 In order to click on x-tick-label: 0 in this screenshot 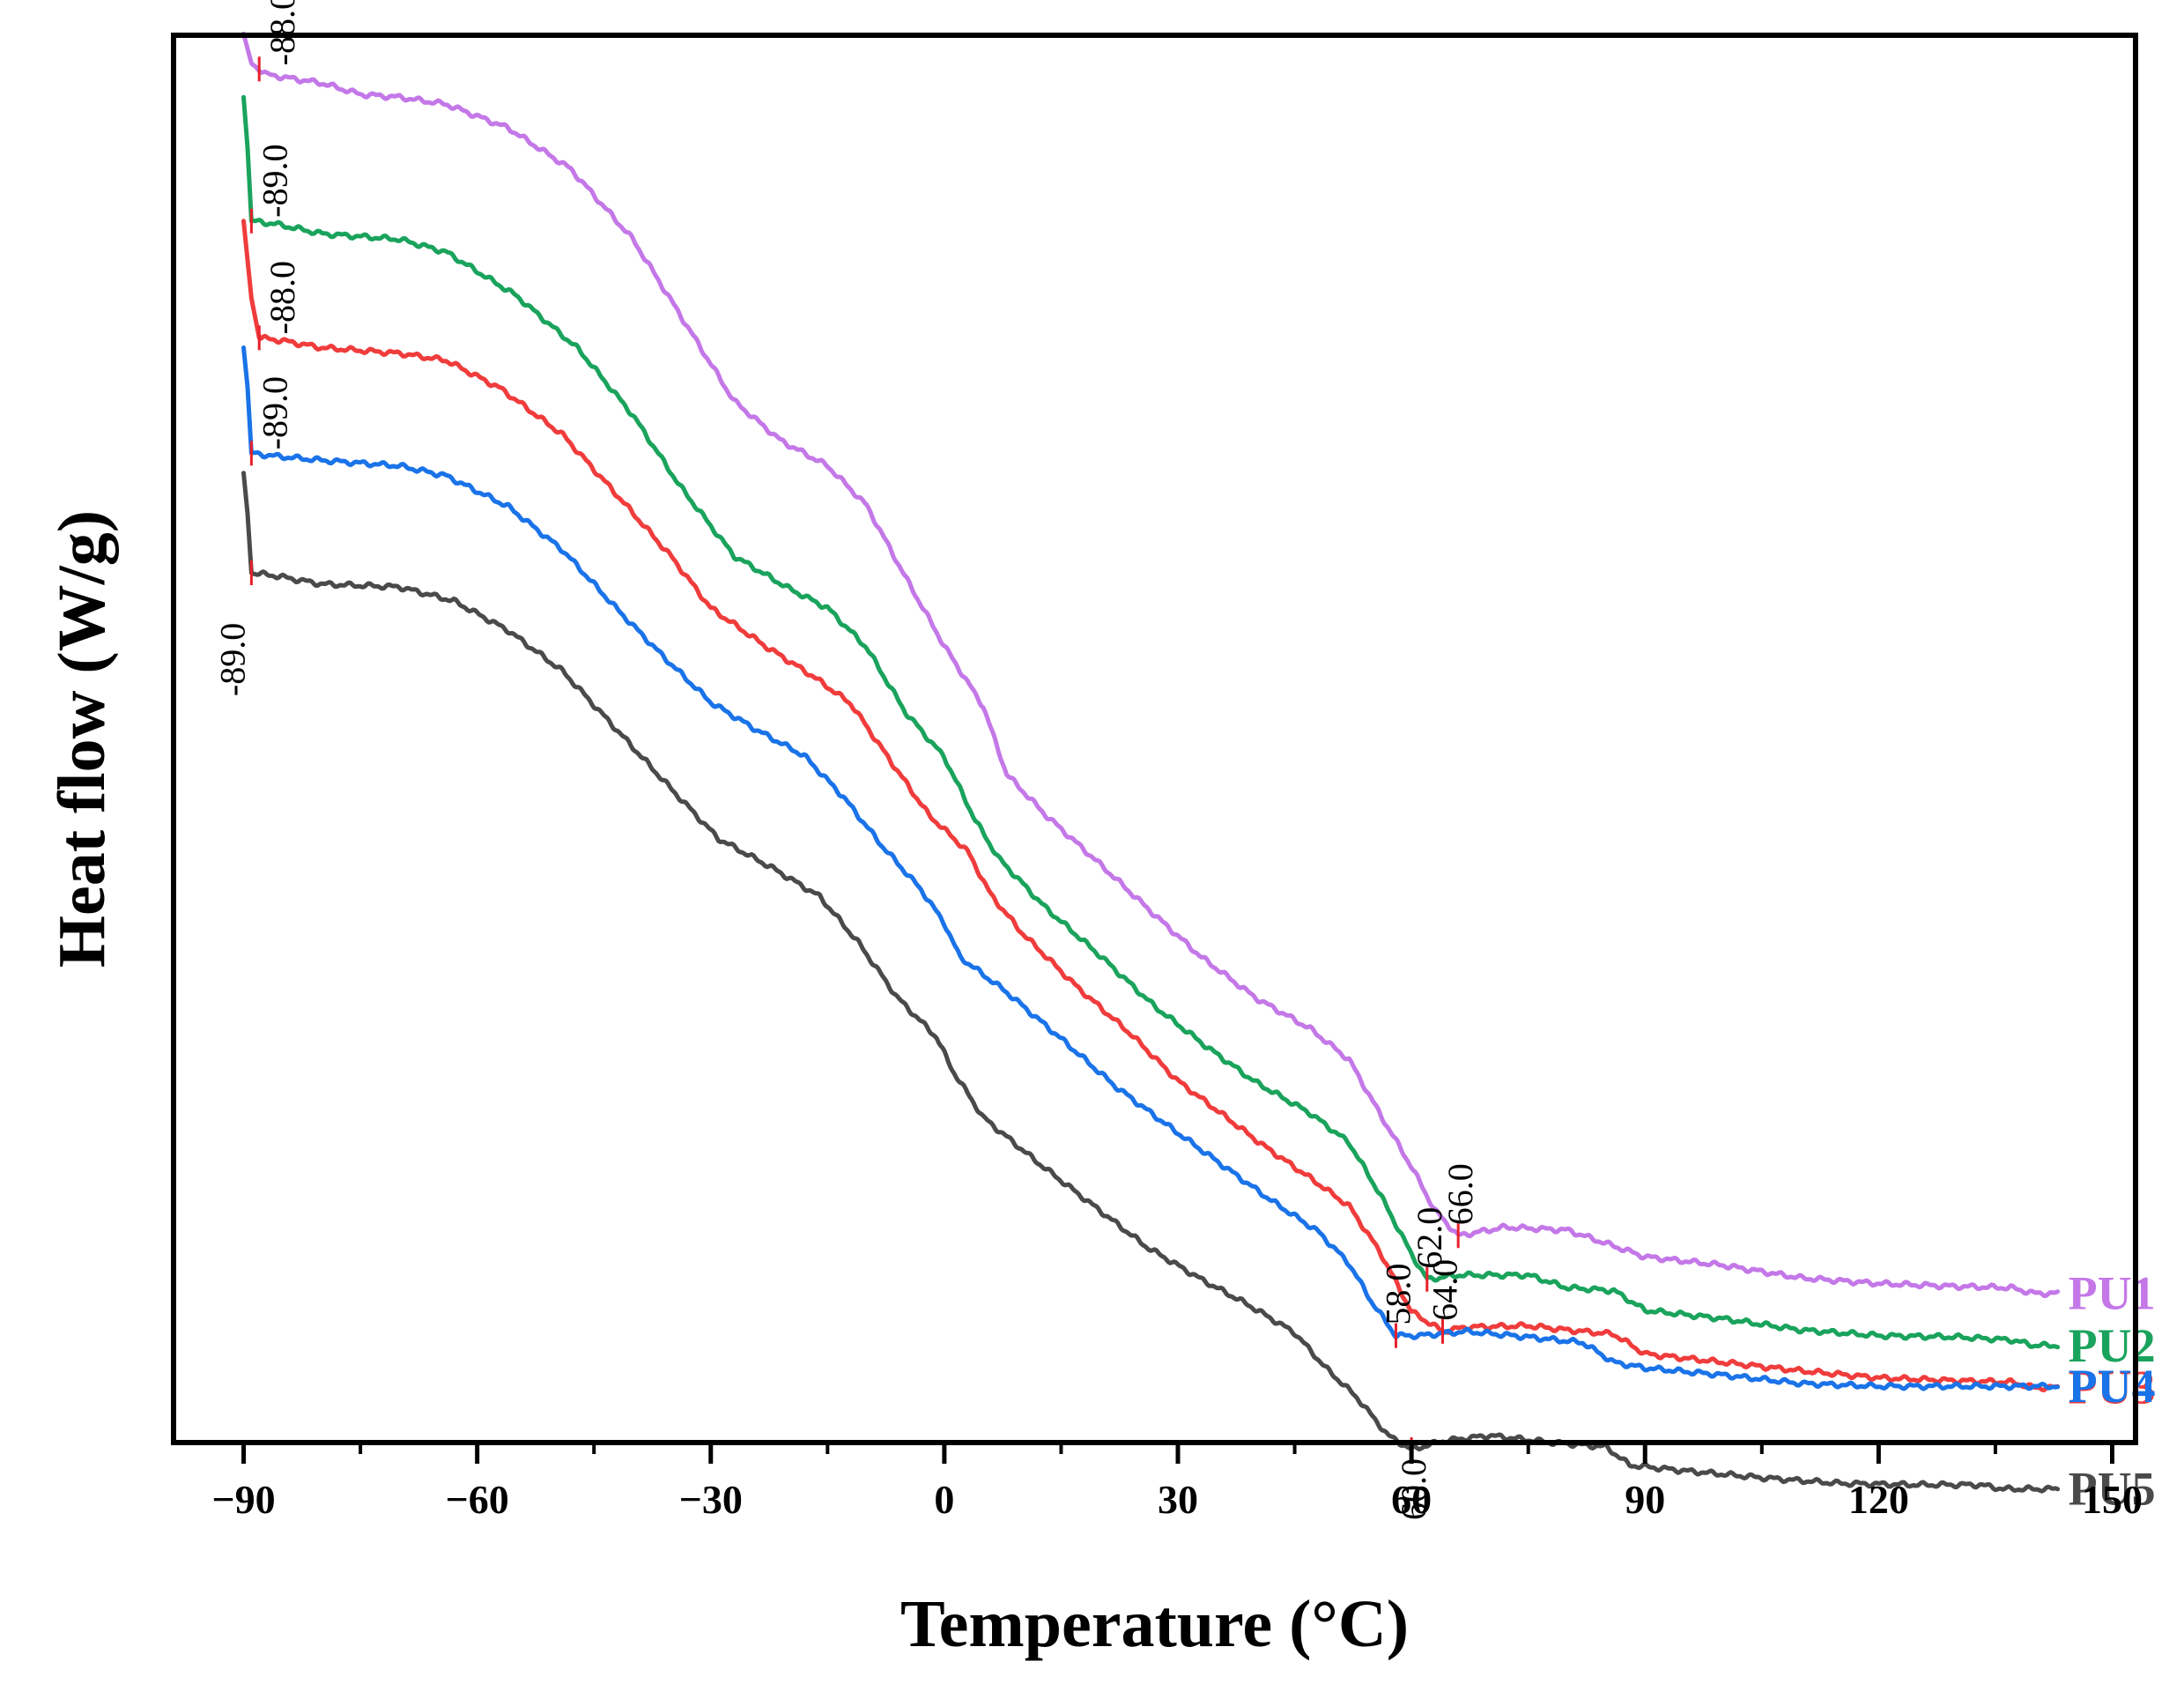, I will do `click(944, 1499)`.